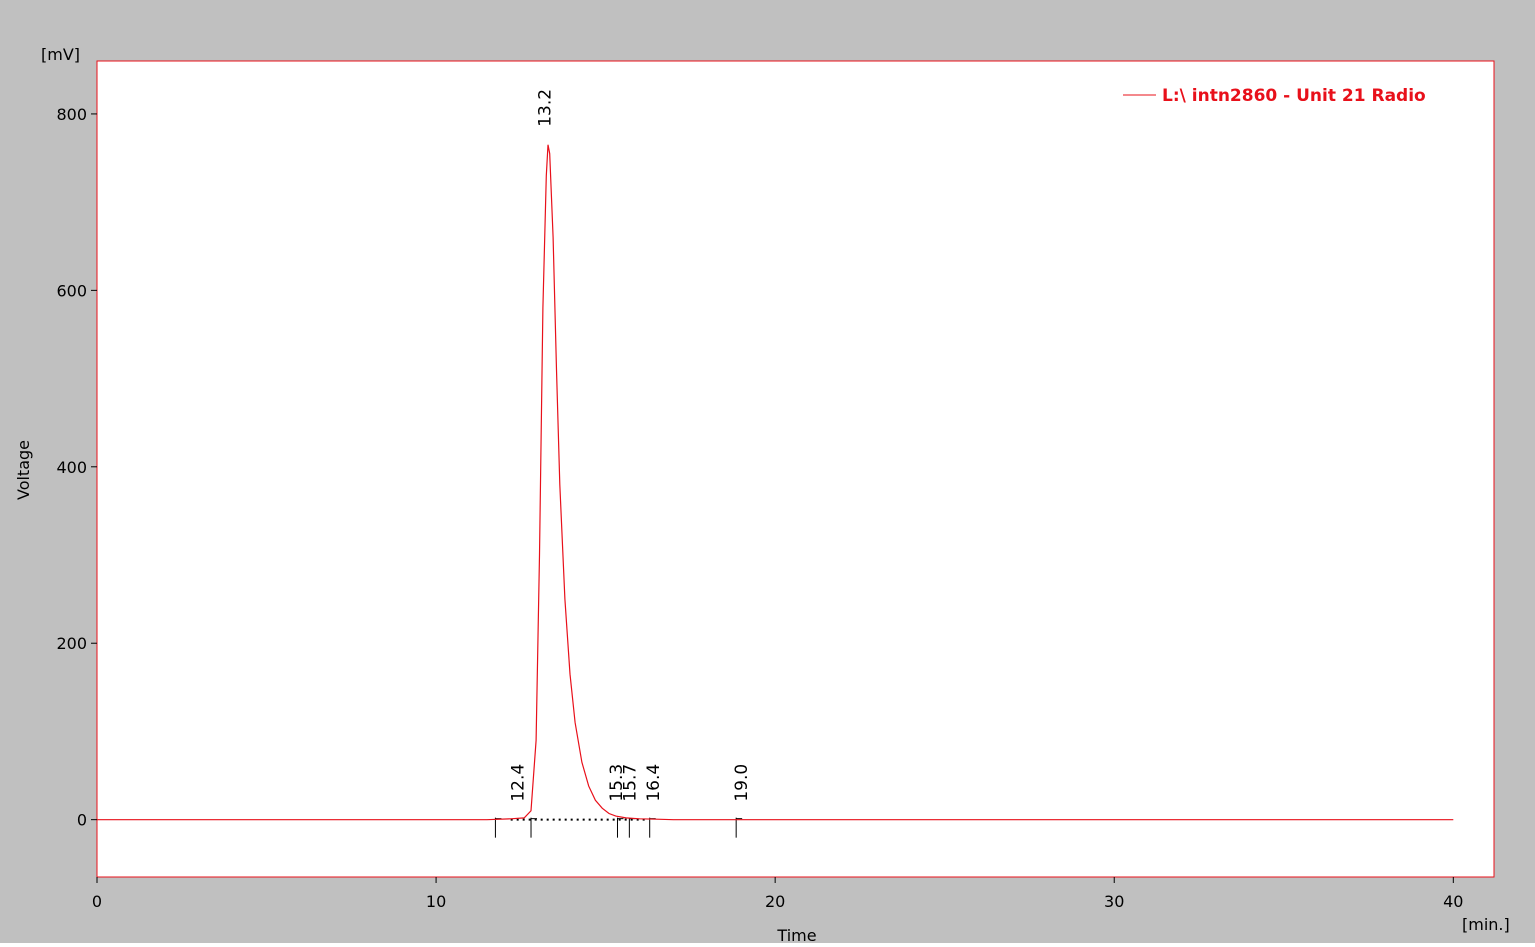 The height and width of the screenshot is (947, 1535). What do you see at coordinates (518, 783) in the screenshot?
I see `peak-label: 12.4` at bounding box center [518, 783].